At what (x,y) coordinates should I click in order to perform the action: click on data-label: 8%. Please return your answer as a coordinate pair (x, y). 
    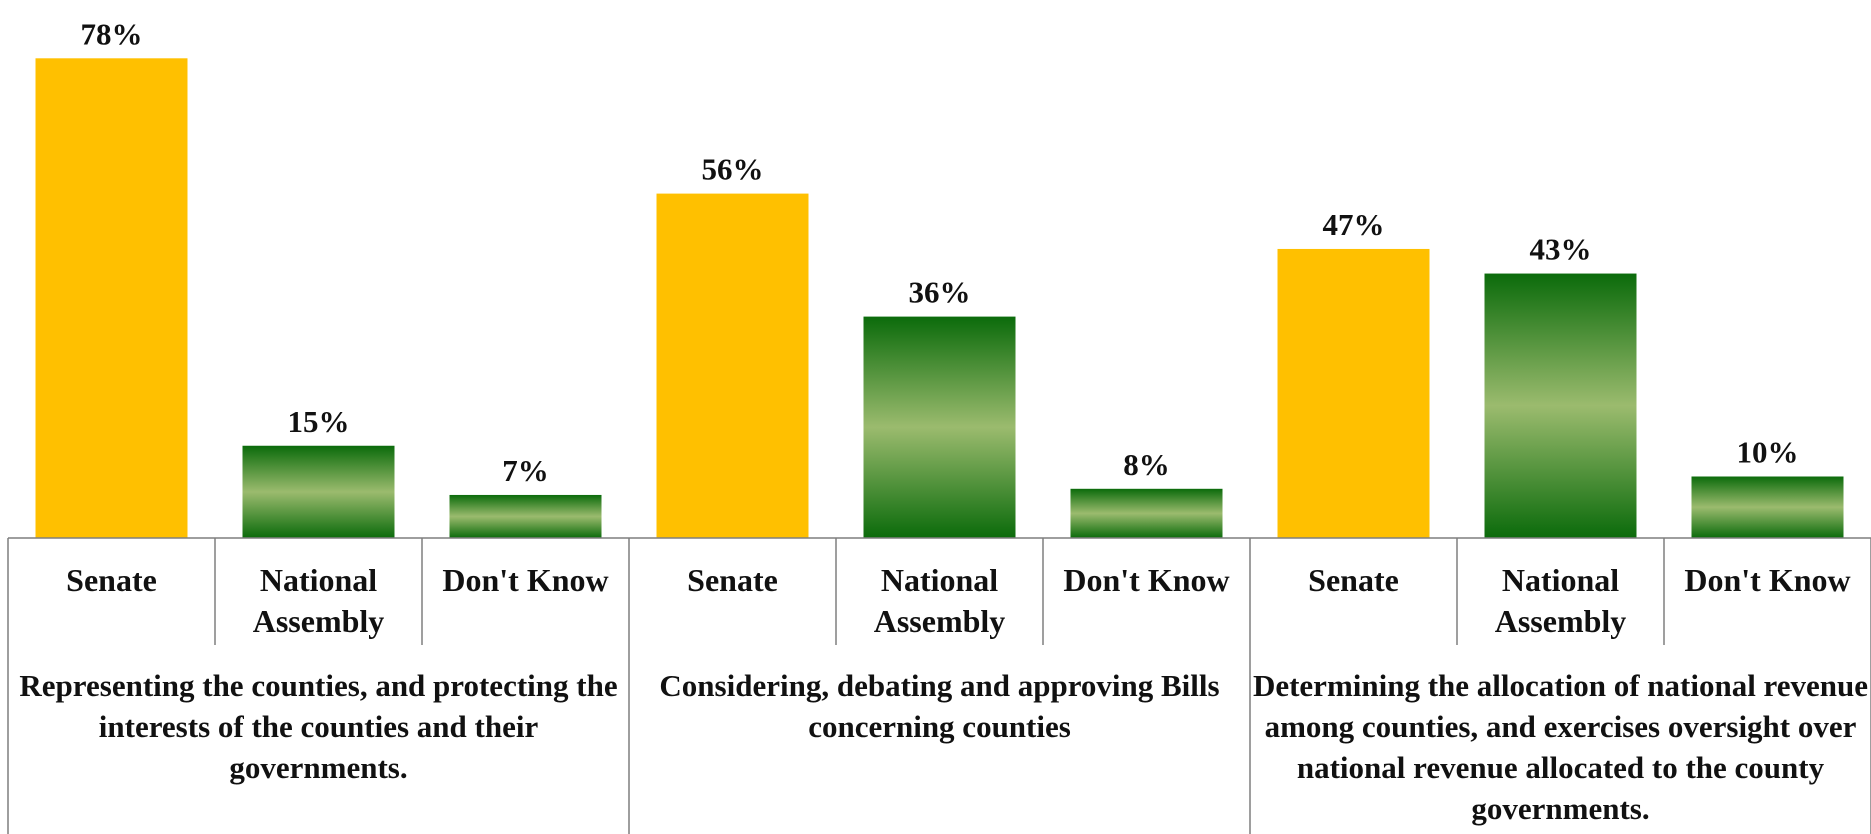
    Looking at the image, I should click on (1146, 464).